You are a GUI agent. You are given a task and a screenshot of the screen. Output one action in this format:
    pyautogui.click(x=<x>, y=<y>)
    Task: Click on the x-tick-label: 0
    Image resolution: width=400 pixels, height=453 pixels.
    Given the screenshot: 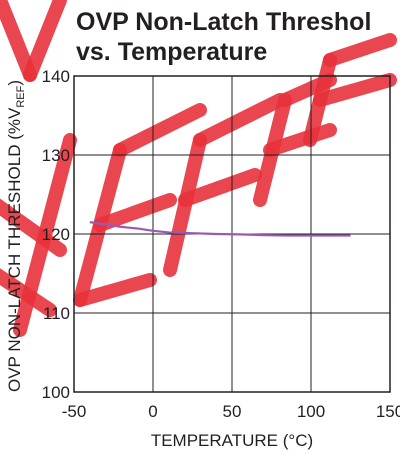 What is the action you would take?
    pyautogui.click(x=152, y=411)
    